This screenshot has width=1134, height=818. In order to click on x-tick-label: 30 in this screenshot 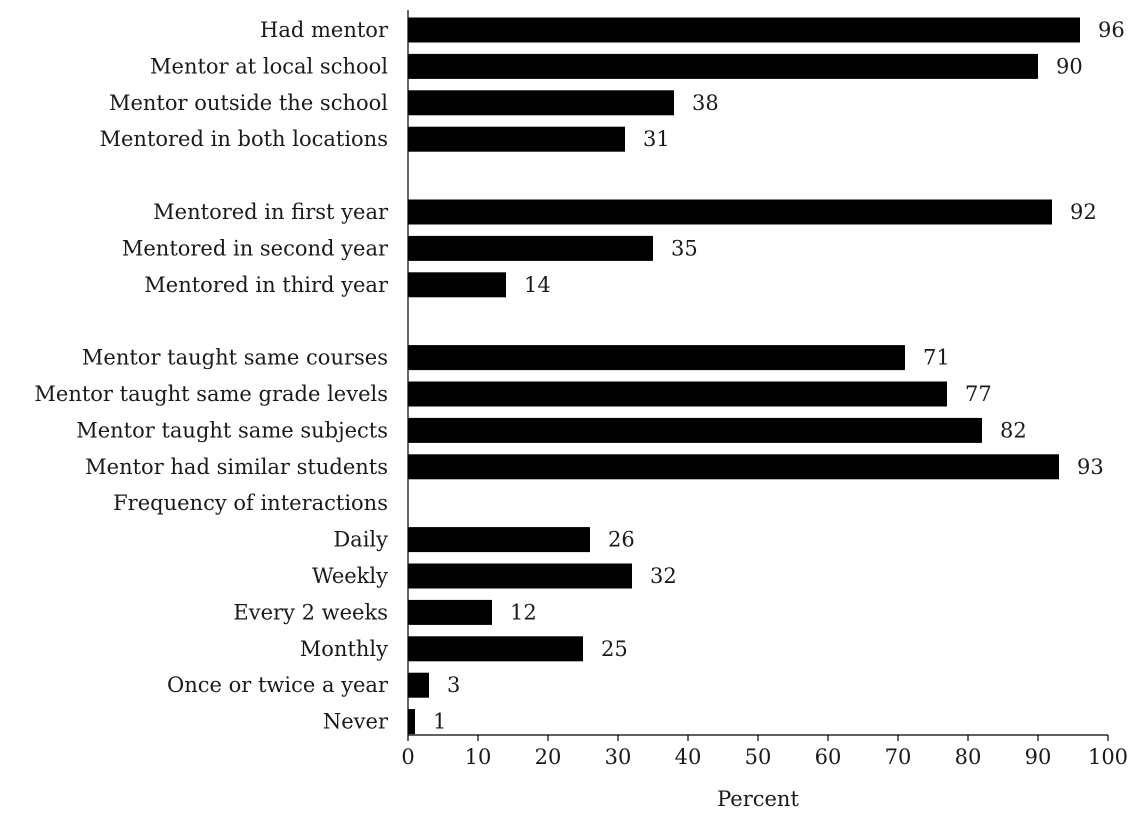, I will do `click(618, 757)`.